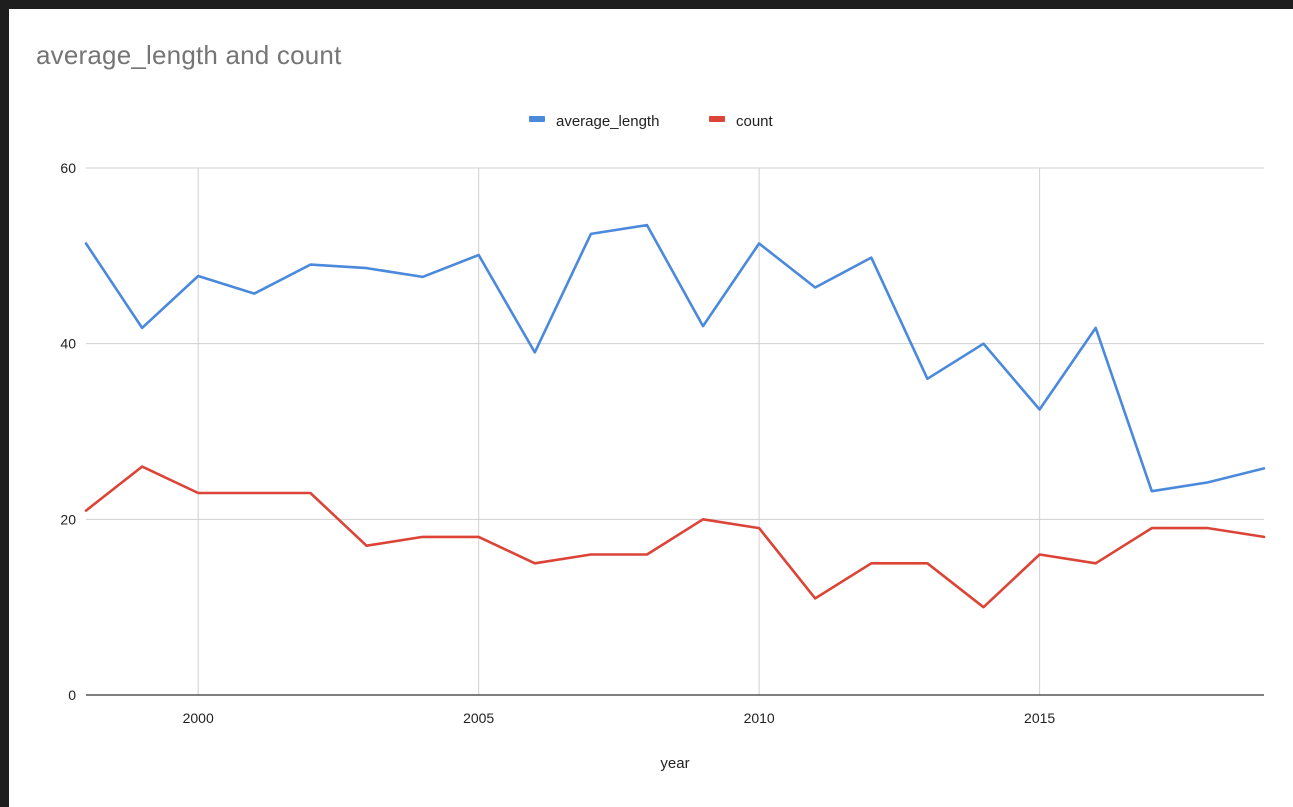 The image size is (1293, 807). Describe the element at coordinates (68, 519) in the screenshot. I see `y-tick-label: 20` at that location.